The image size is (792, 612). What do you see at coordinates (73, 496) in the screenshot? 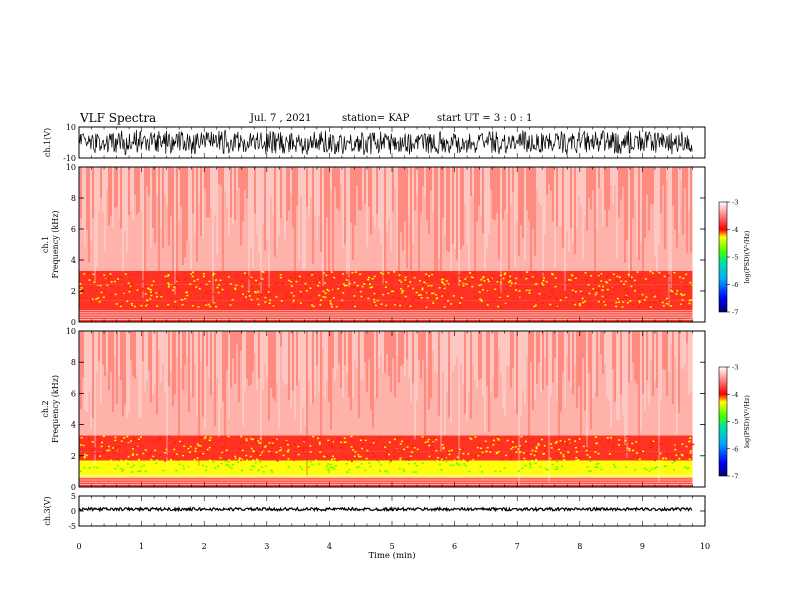
I see `y-tick-label: 5` at bounding box center [73, 496].